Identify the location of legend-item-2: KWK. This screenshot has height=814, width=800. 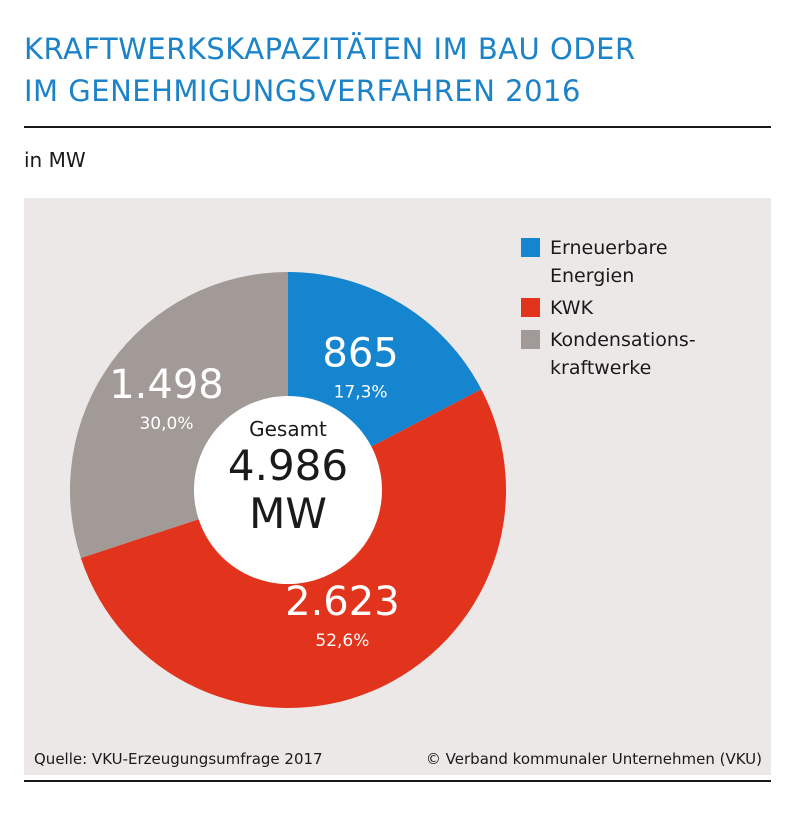
(630, 308).